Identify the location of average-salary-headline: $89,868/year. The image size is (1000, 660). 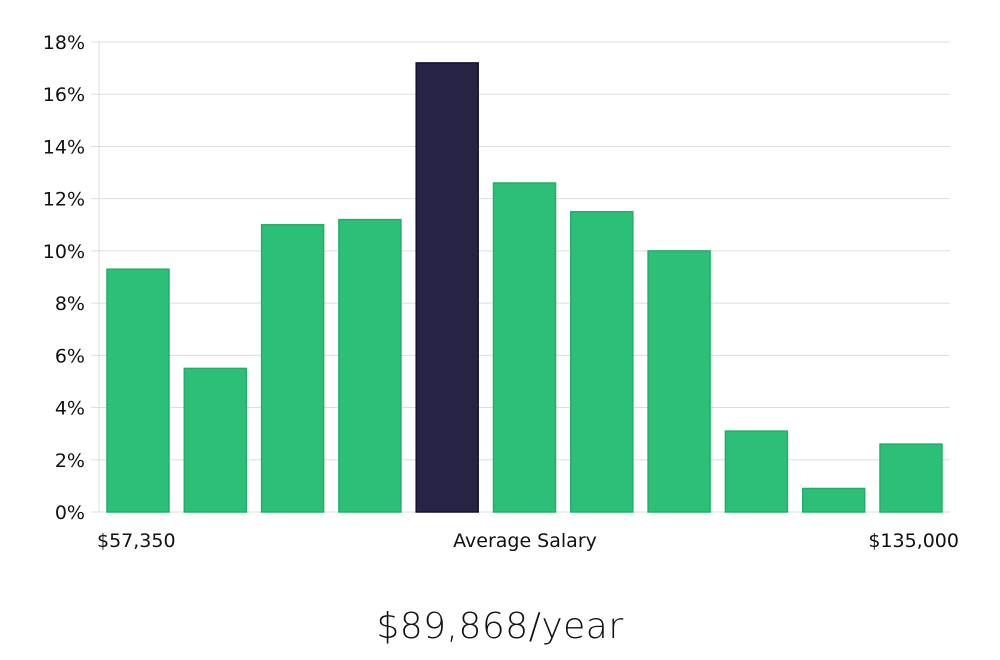
(500, 626).